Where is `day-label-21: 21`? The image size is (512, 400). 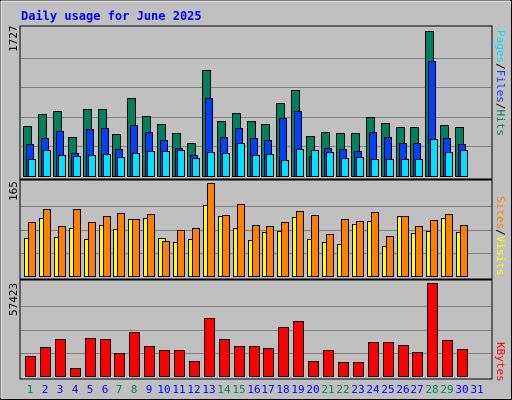
day-label-21: 21 is located at coordinates (327, 389).